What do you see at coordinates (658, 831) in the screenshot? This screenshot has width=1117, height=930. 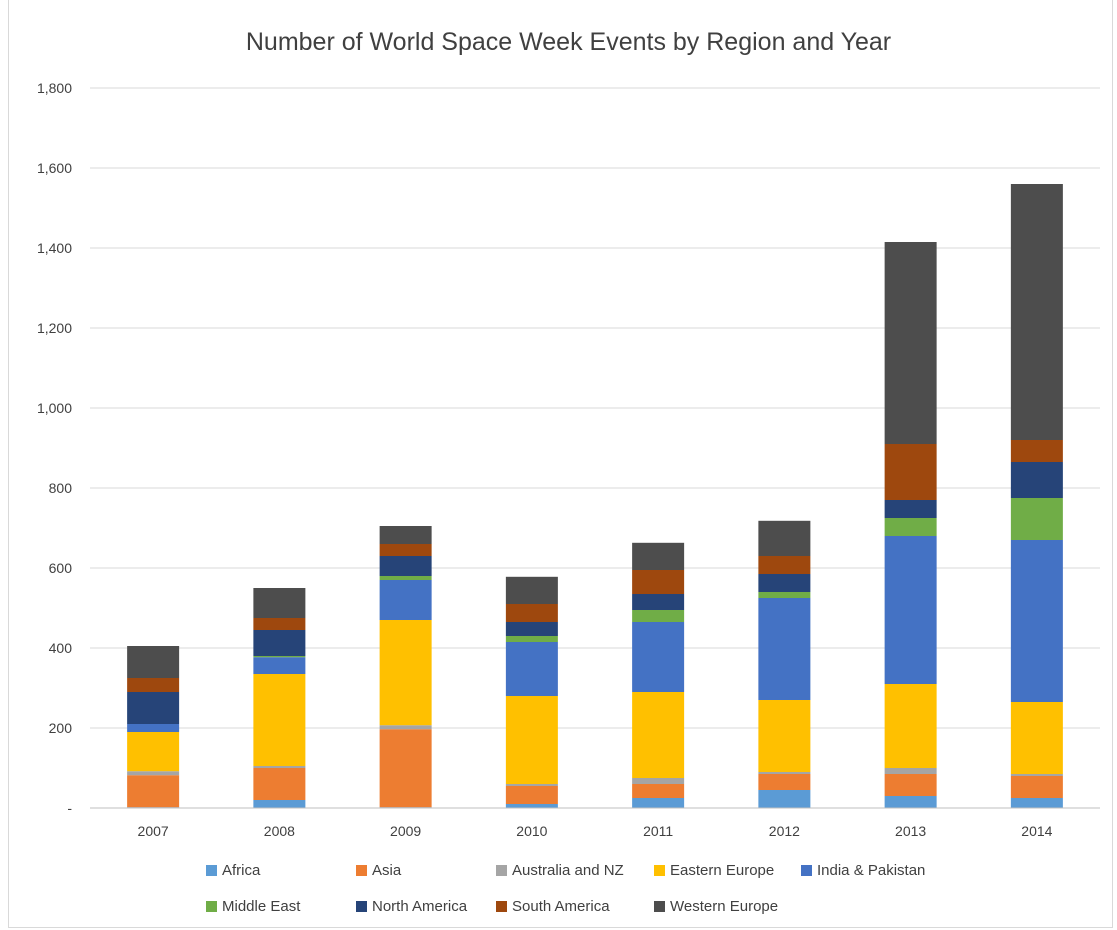 I see `x-tick-label: 2011` at bounding box center [658, 831].